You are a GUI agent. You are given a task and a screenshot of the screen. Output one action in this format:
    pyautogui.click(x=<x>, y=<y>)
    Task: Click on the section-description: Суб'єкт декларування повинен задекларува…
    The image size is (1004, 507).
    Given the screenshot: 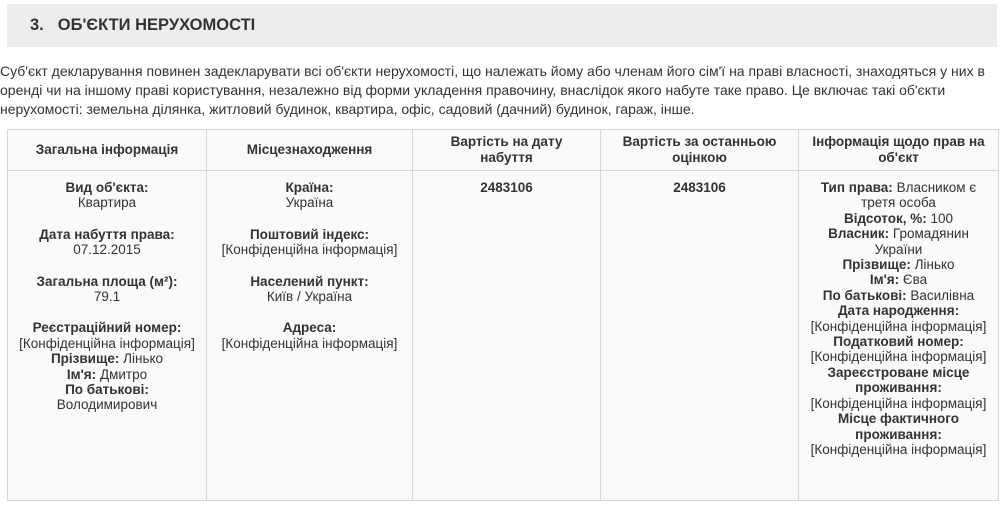 What is the action you would take?
    pyautogui.click(x=492, y=90)
    